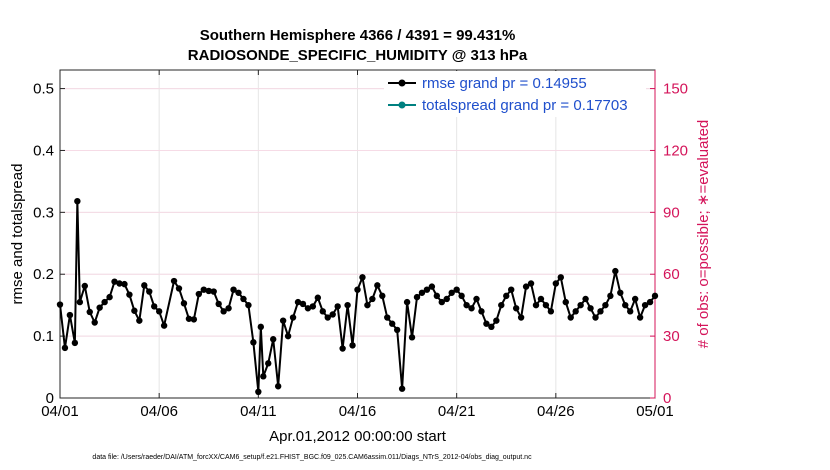 This screenshot has width=830, height=470. Describe the element at coordinates (43, 336) in the screenshot. I see `y-tick-label: 0.1` at that location.